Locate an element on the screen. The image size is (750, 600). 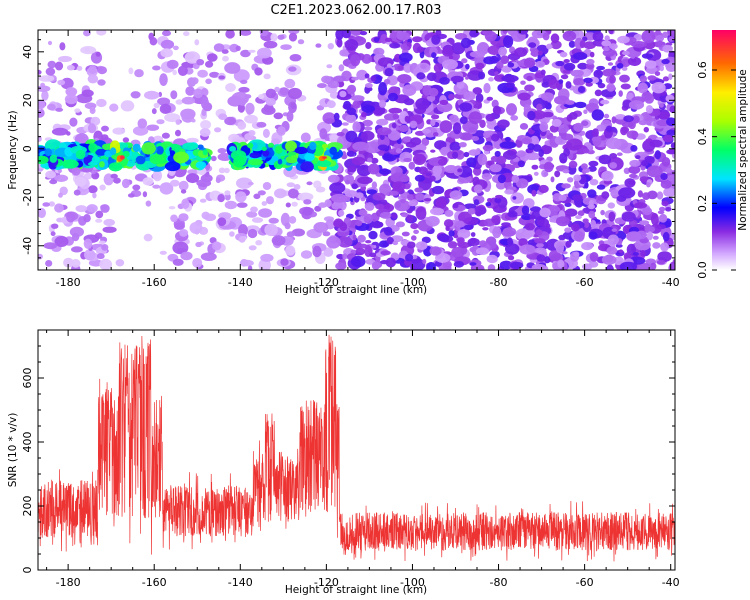
x-tick-label: -60 is located at coordinates (585, 282).